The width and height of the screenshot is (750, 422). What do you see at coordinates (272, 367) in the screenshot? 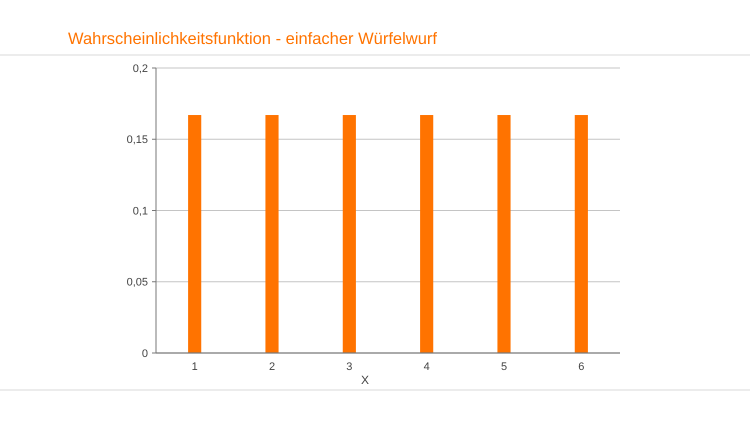
I see `x-tick-label: 2` at bounding box center [272, 367].